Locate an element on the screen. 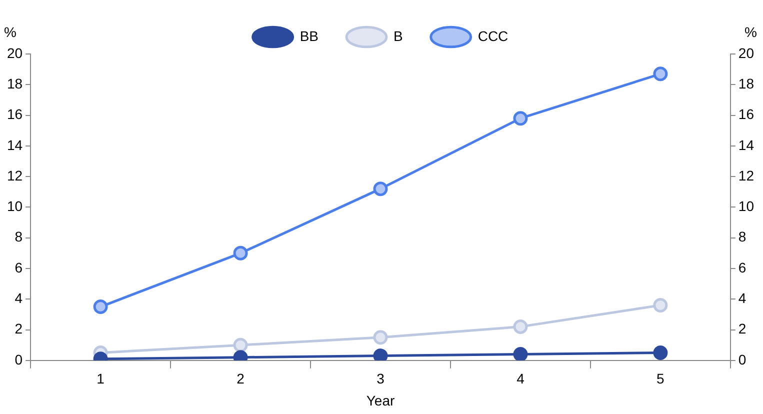 The height and width of the screenshot is (414, 763). y2-tick-label: 12 is located at coordinates (746, 175).